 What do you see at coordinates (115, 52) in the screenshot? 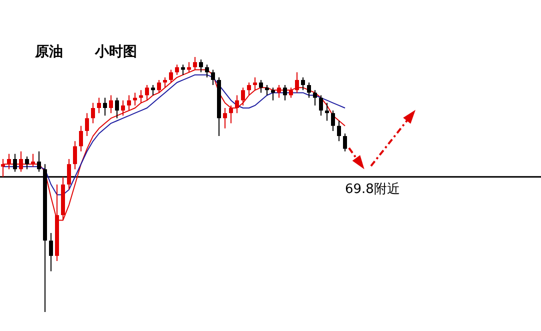
I see `chart-subtitle: 小时图` at bounding box center [115, 52].